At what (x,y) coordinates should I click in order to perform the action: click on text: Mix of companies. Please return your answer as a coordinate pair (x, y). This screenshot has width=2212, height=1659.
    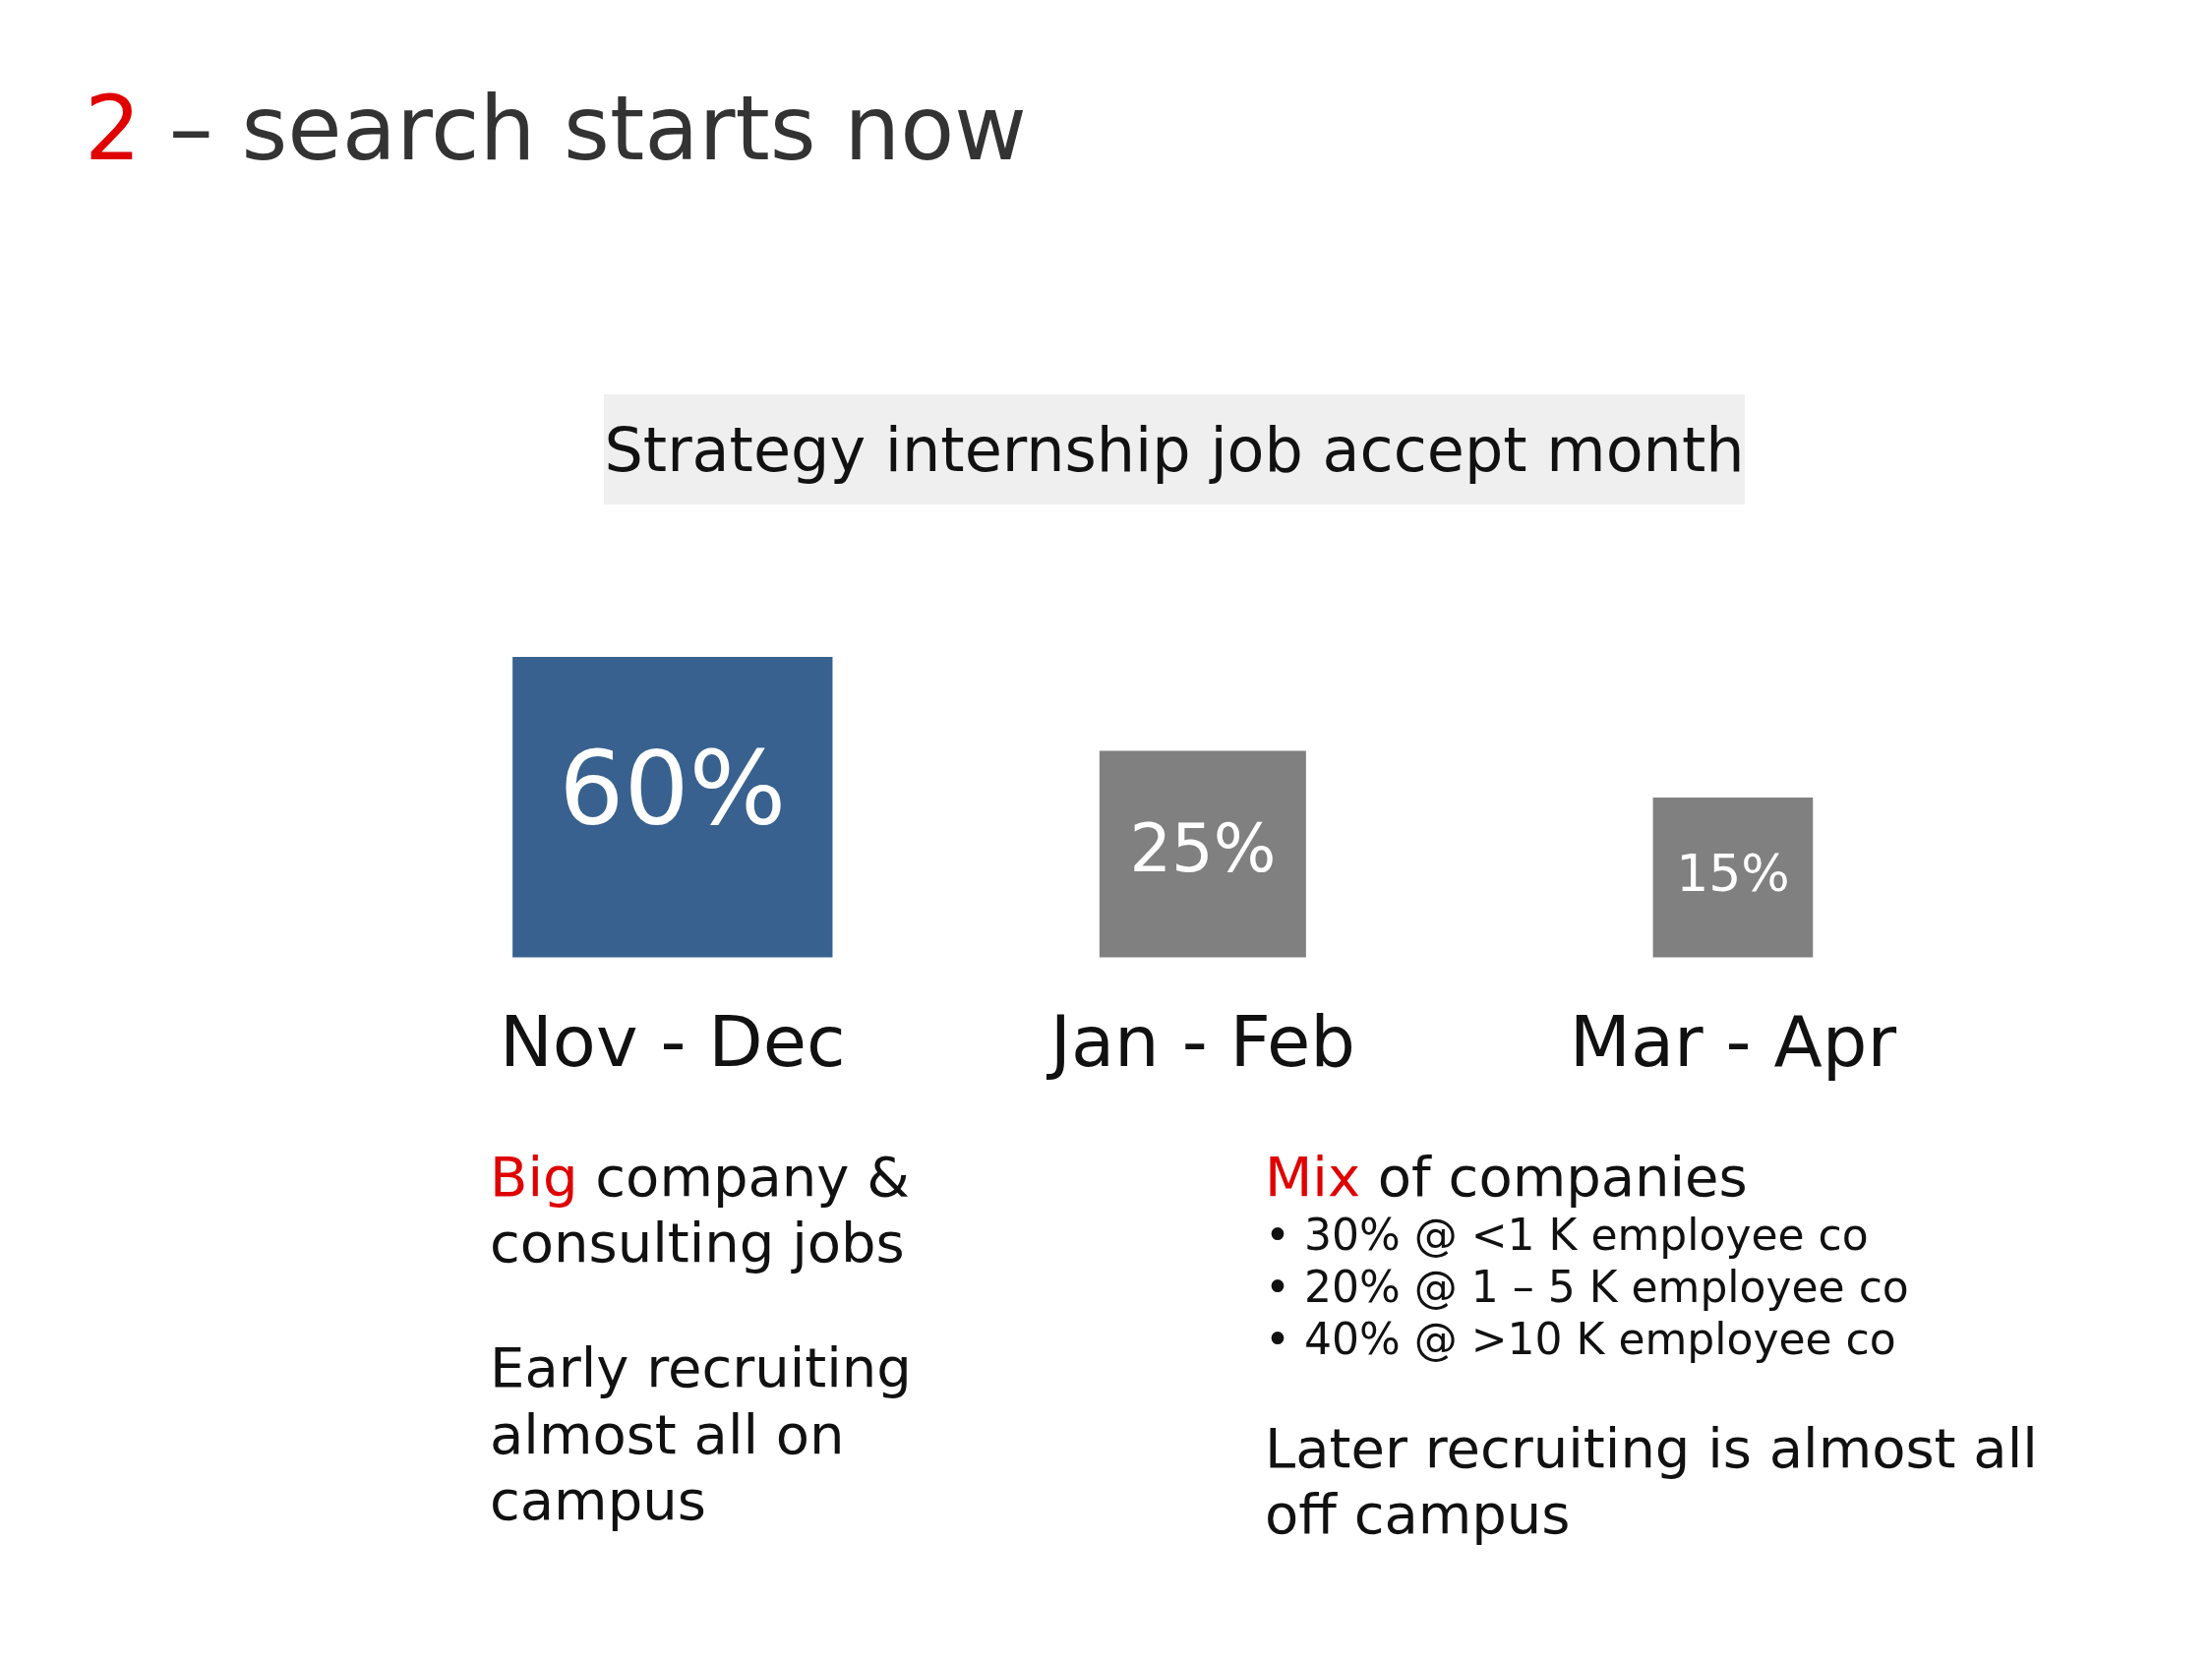
    Looking at the image, I should click on (1507, 1177).